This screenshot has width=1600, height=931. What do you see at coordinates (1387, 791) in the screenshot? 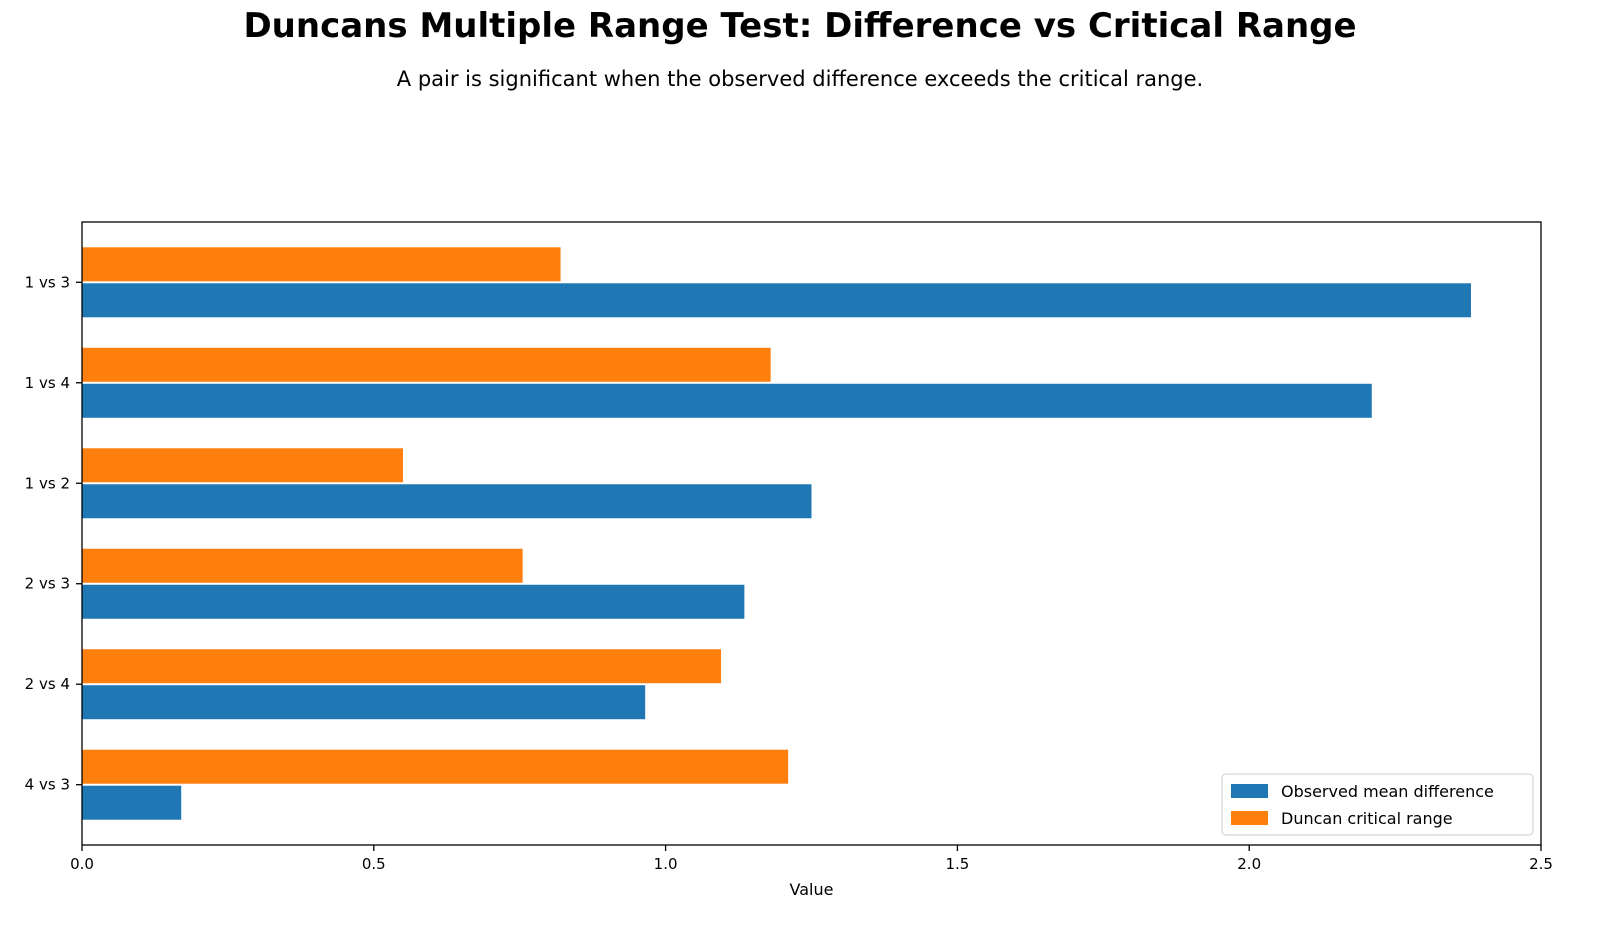
I see `legend-label: Observed mean difference` at bounding box center [1387, 791].